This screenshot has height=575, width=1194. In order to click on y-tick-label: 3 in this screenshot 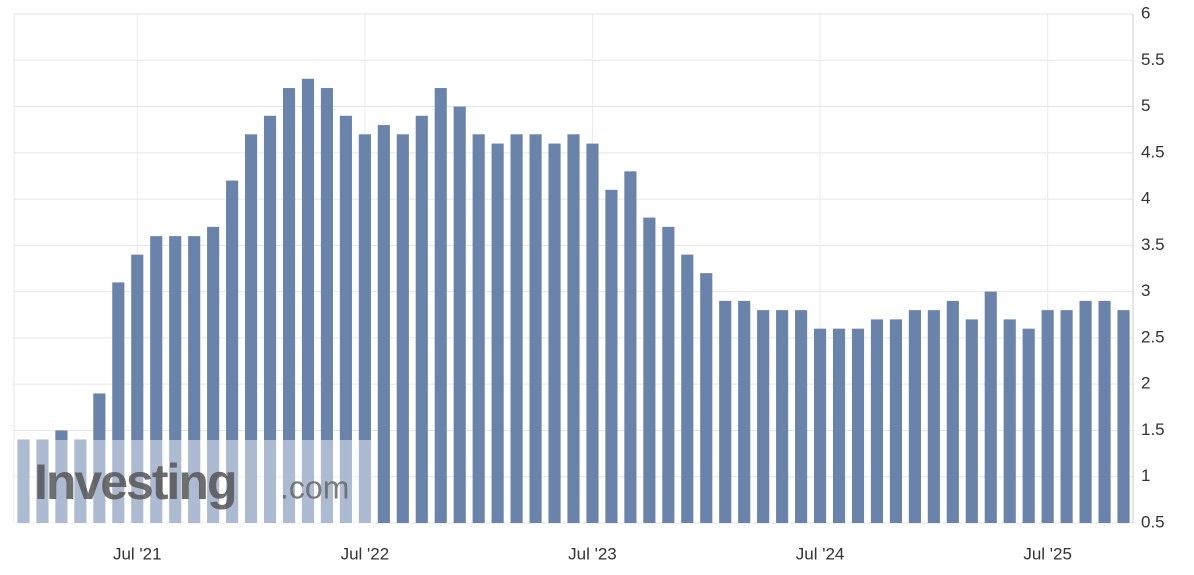, I will do `click(1145, 290)`.